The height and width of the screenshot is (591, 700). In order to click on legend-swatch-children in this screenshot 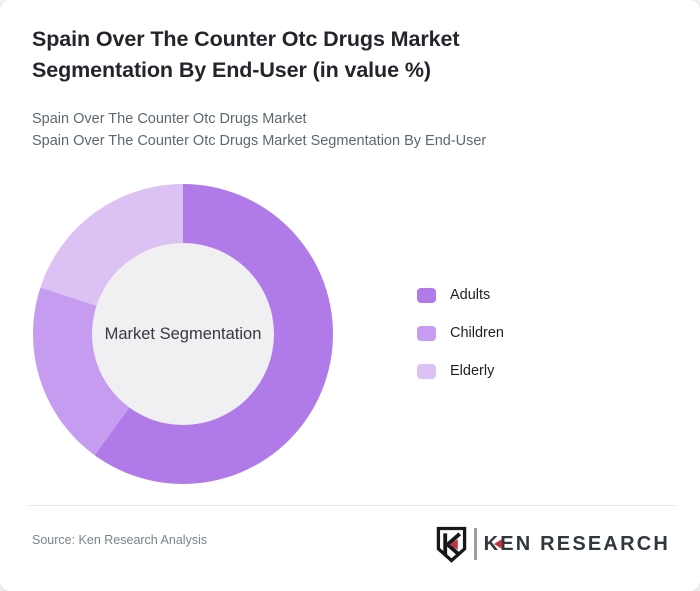, I will do `click(426, 333)`.